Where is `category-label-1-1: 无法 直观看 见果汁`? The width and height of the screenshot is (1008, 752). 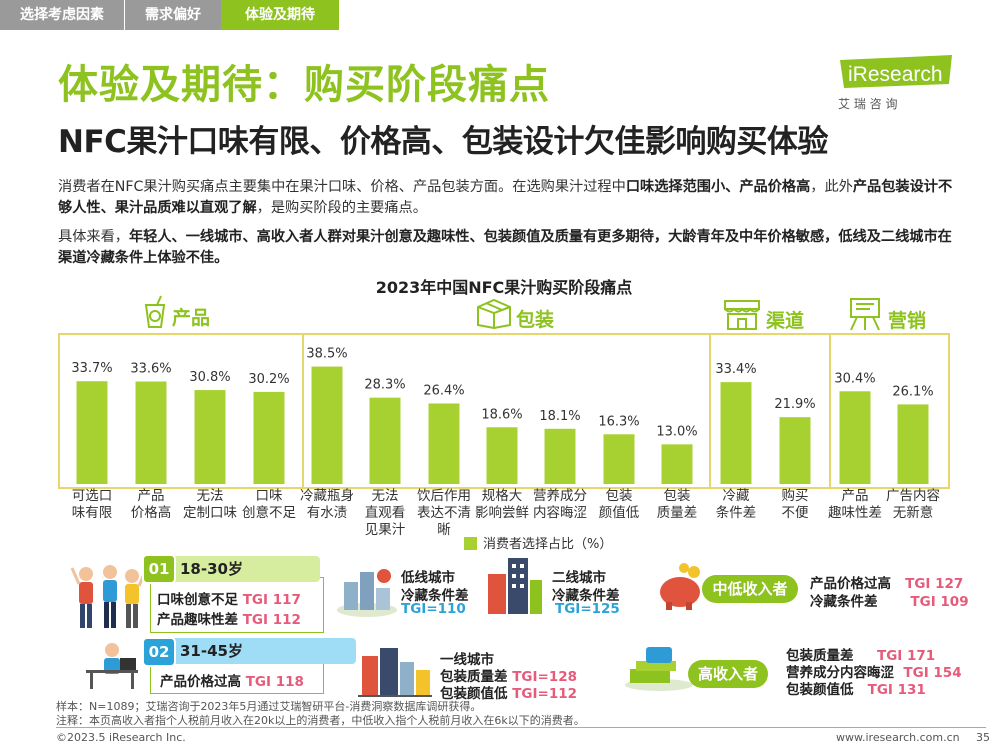 category-label-1-1: 无法 直观看 见果汁 is located at coordinates (385, 513).